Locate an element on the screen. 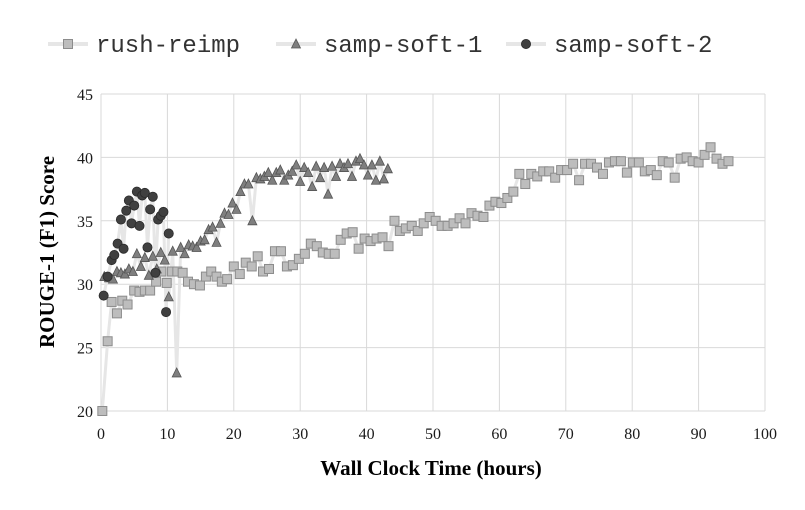 The width and height of the screenshot is (805, 510). x-tick-label: 20 is located at coordinates (234, 434).